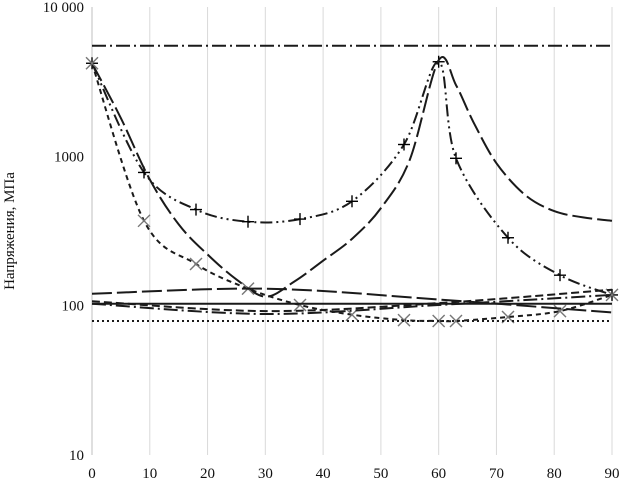 This screenshot has height=488, width=623. I want to click on x-tick-label: 50, so click(380, 474).